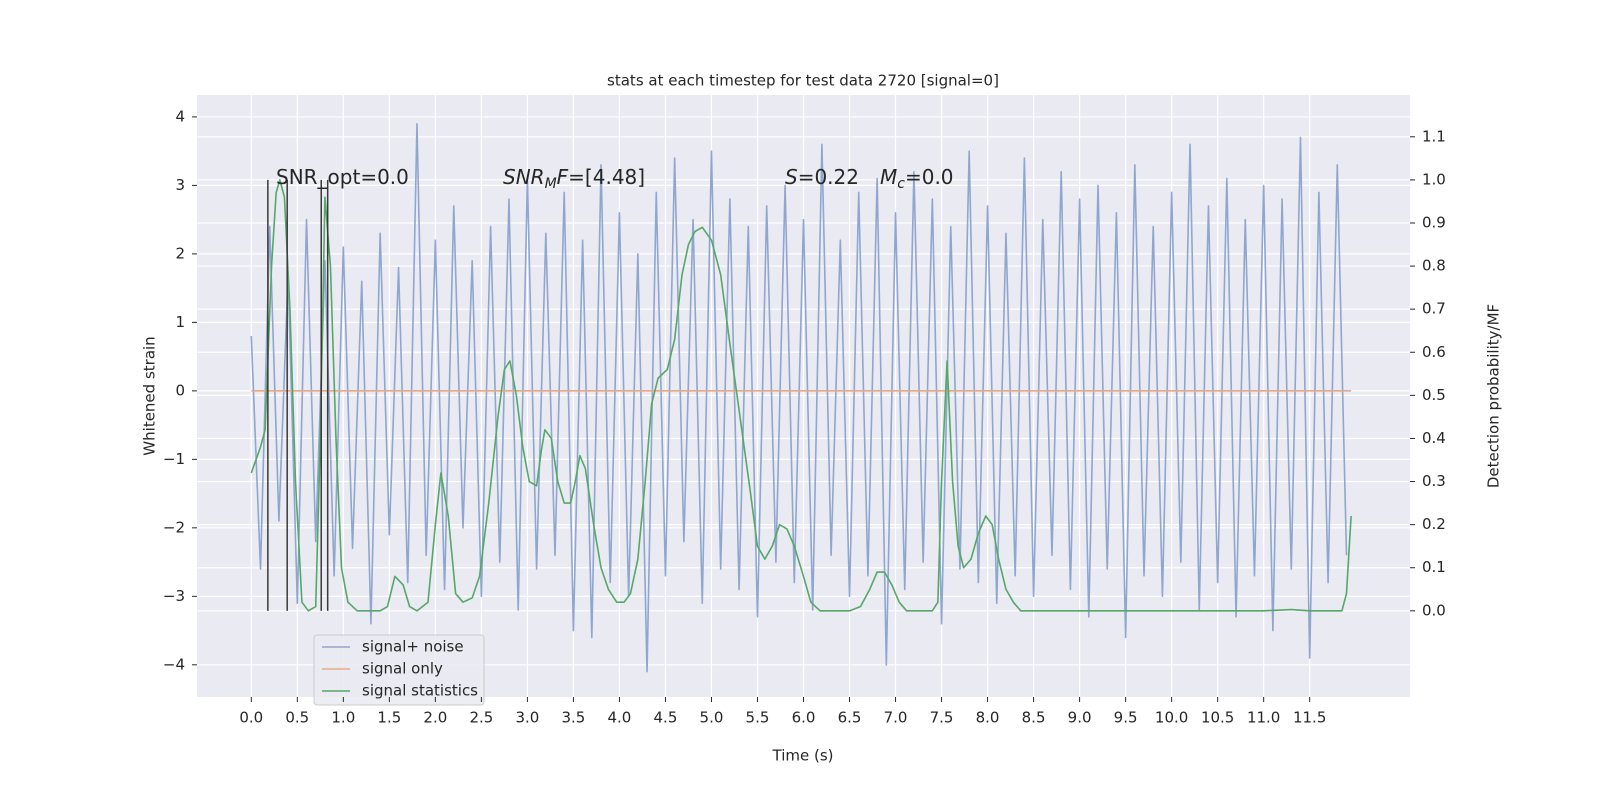 The height and width of the screenshot is (800, 1600). Describe the element at coordinates (1434, 179) in the screenshot. I see `y2-tick-label: 1.0` at that location.